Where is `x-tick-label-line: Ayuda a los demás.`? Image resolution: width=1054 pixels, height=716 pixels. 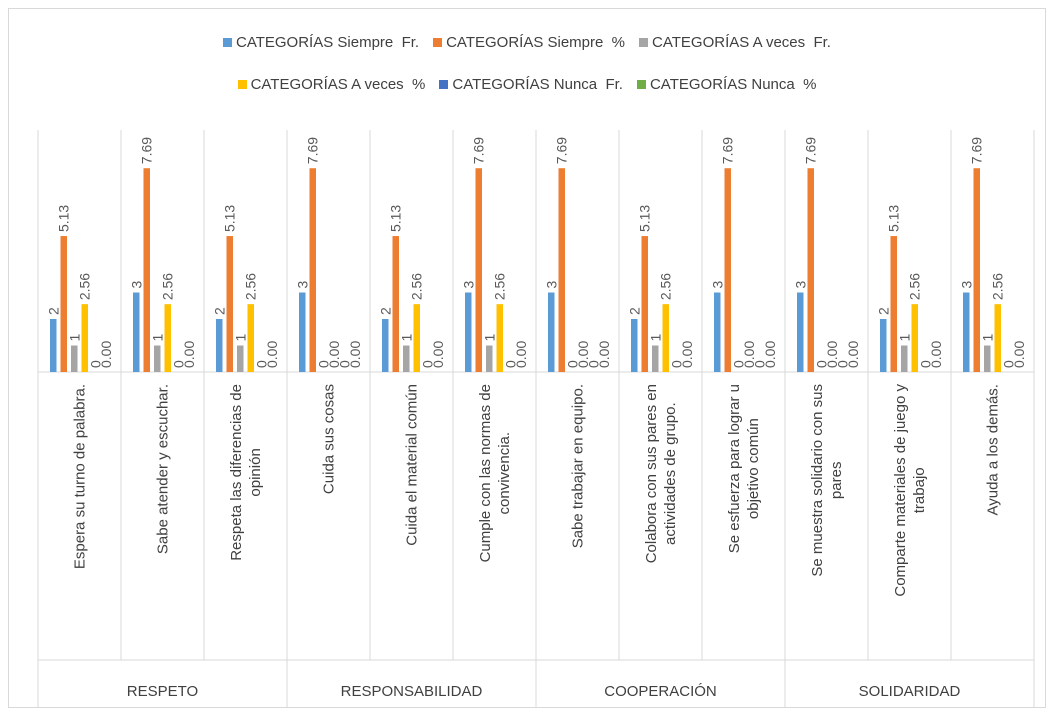
x-tick-label-line: Ayuda a los demás. is located at coordinates (993, 449).